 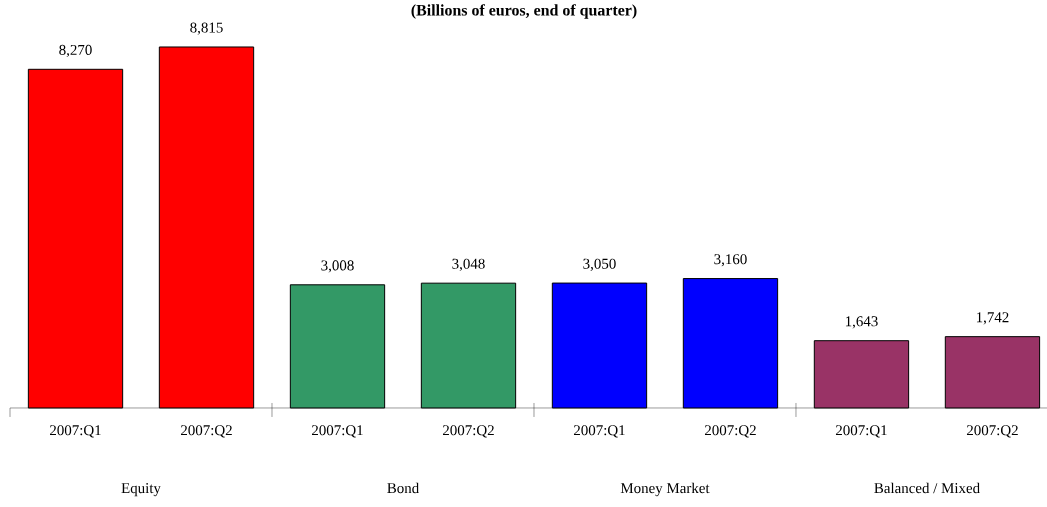 I want to click on data-label: 1,643, so click(x=861, y=322).